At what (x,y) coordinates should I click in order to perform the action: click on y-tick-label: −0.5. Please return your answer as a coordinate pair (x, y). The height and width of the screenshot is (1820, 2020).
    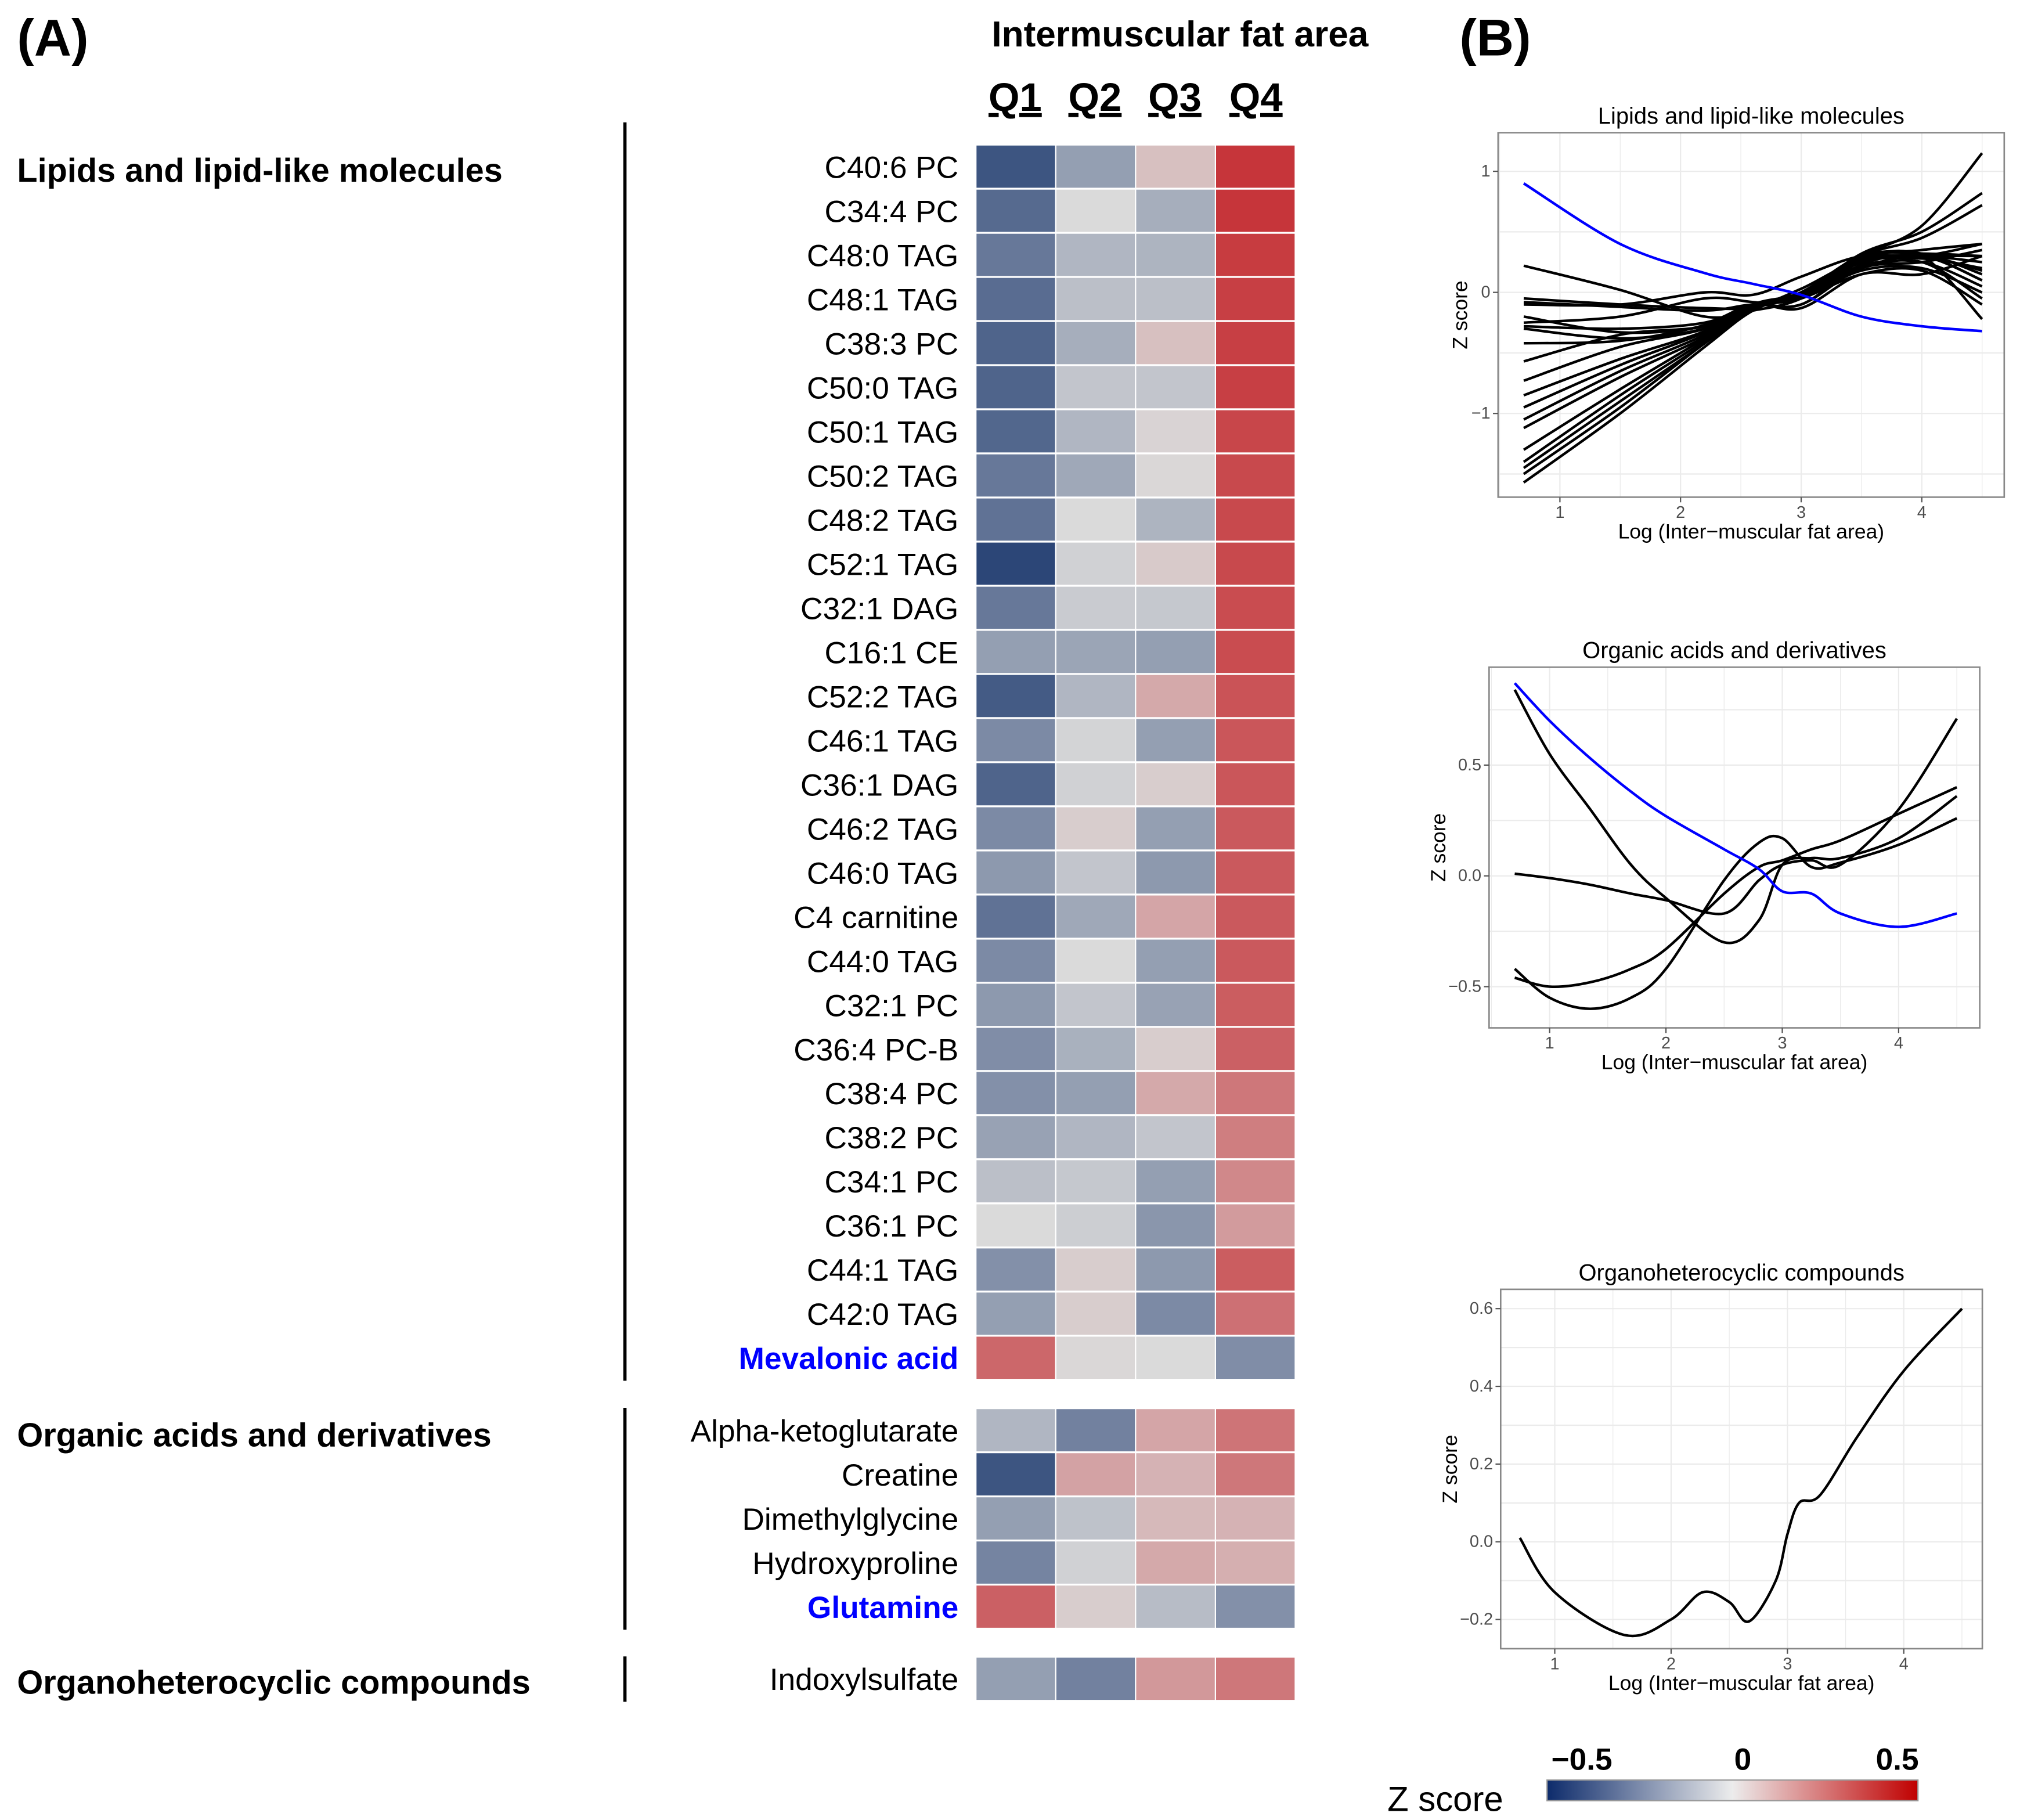
    Looking at the image, I should click on (1464, 986).